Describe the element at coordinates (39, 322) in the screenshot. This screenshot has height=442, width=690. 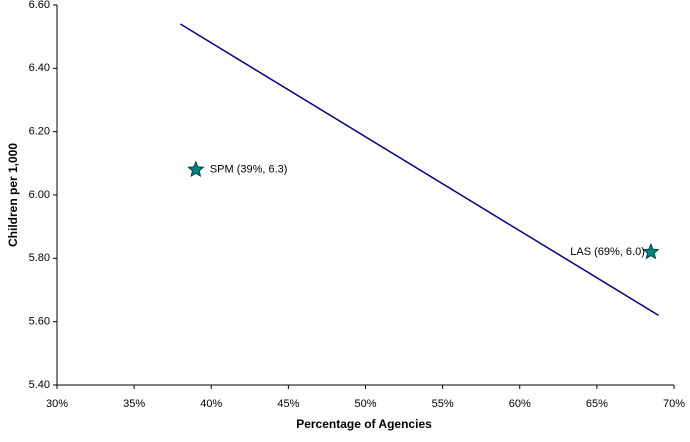
I see `y-tick-label: 5.60` at that location.